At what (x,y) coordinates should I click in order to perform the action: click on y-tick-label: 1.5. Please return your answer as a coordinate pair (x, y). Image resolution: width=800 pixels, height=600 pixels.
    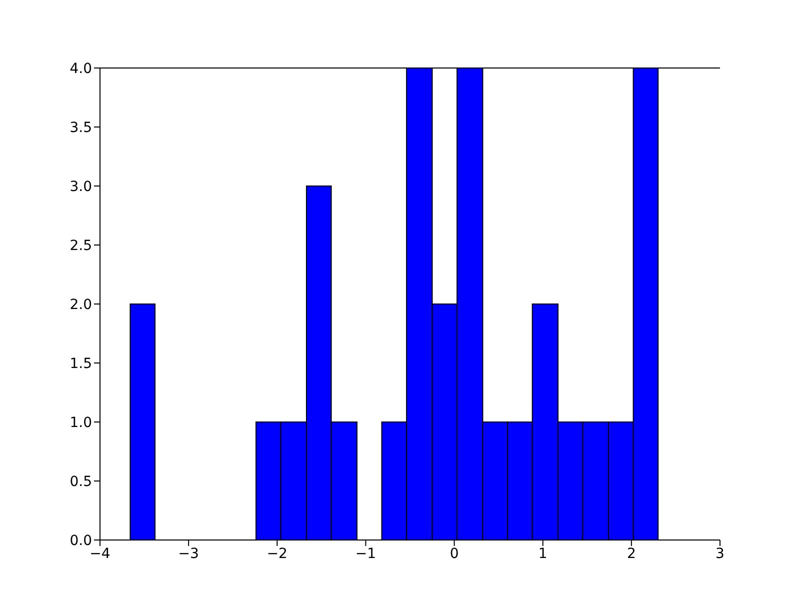
    Looking at the image, I should click on (81, 364).